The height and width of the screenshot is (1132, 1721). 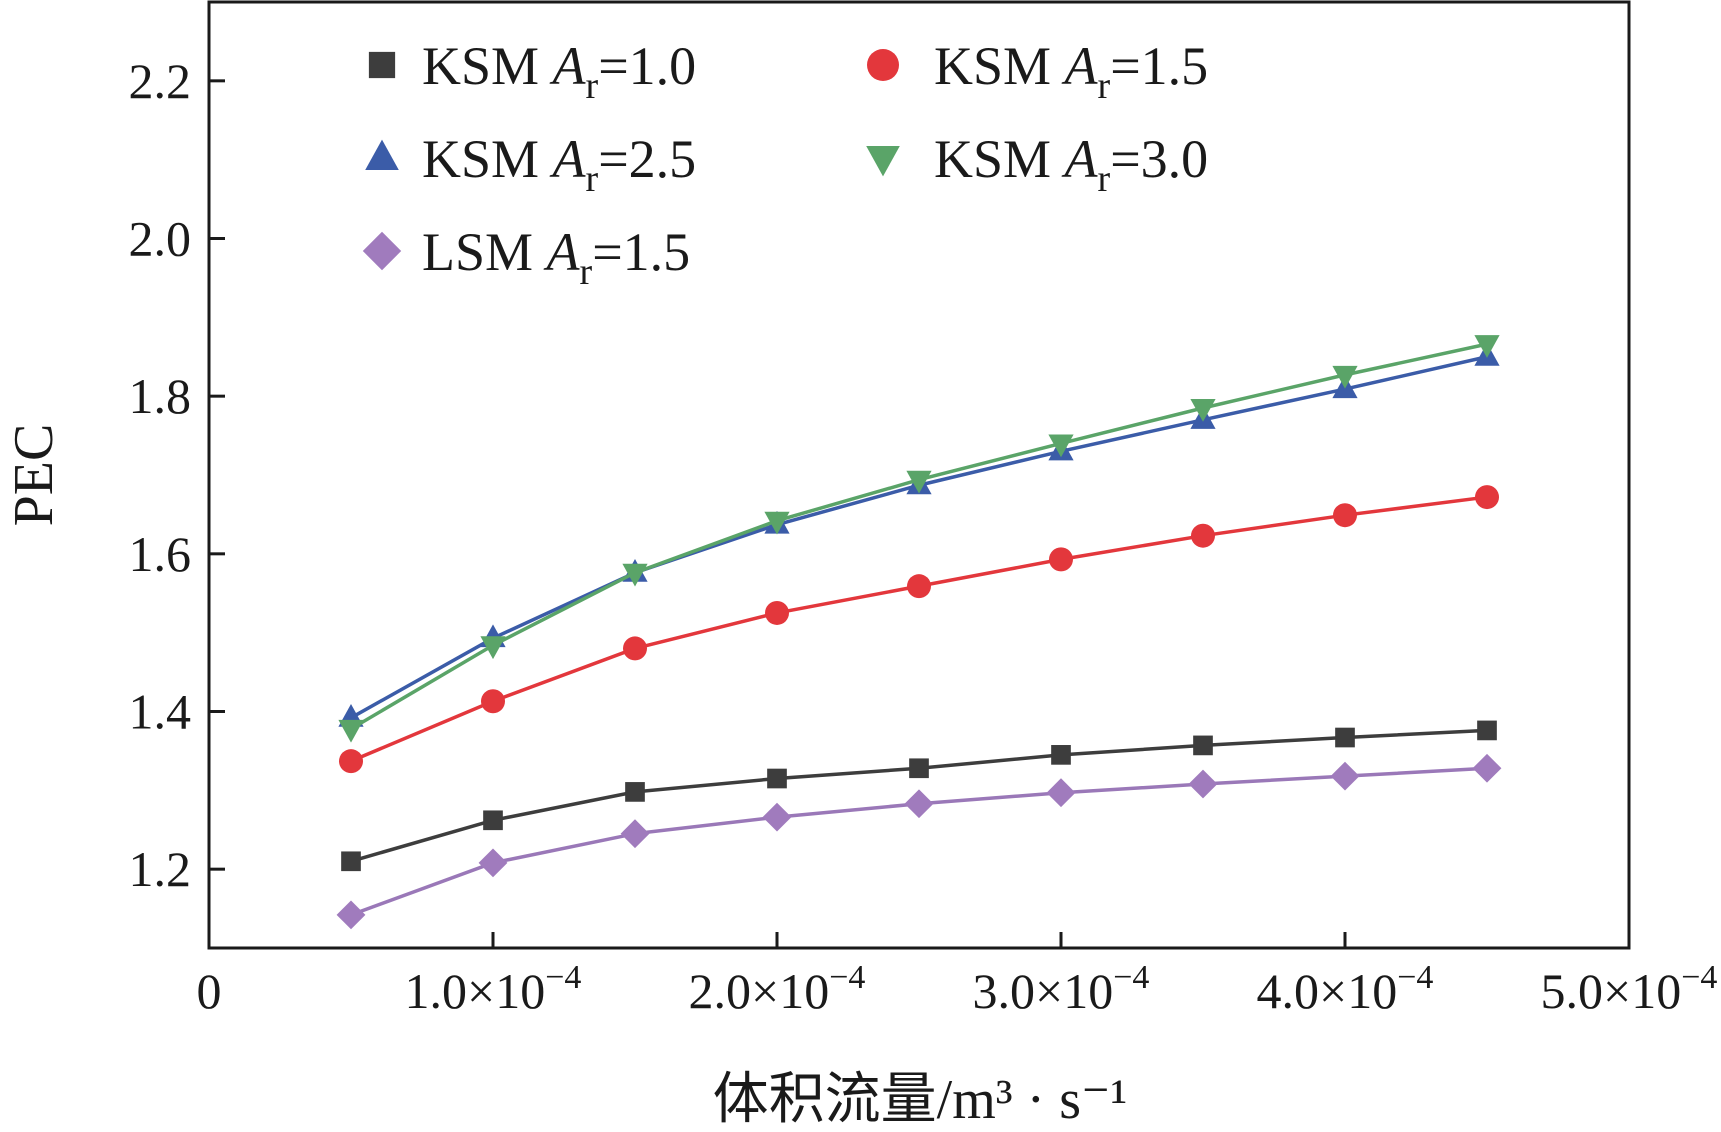 What do you see at coordinates (777, 989) in the screenshot?
I see `x-tick-label: 2.0×10⁻⁴` at bounding box center [777, 989].